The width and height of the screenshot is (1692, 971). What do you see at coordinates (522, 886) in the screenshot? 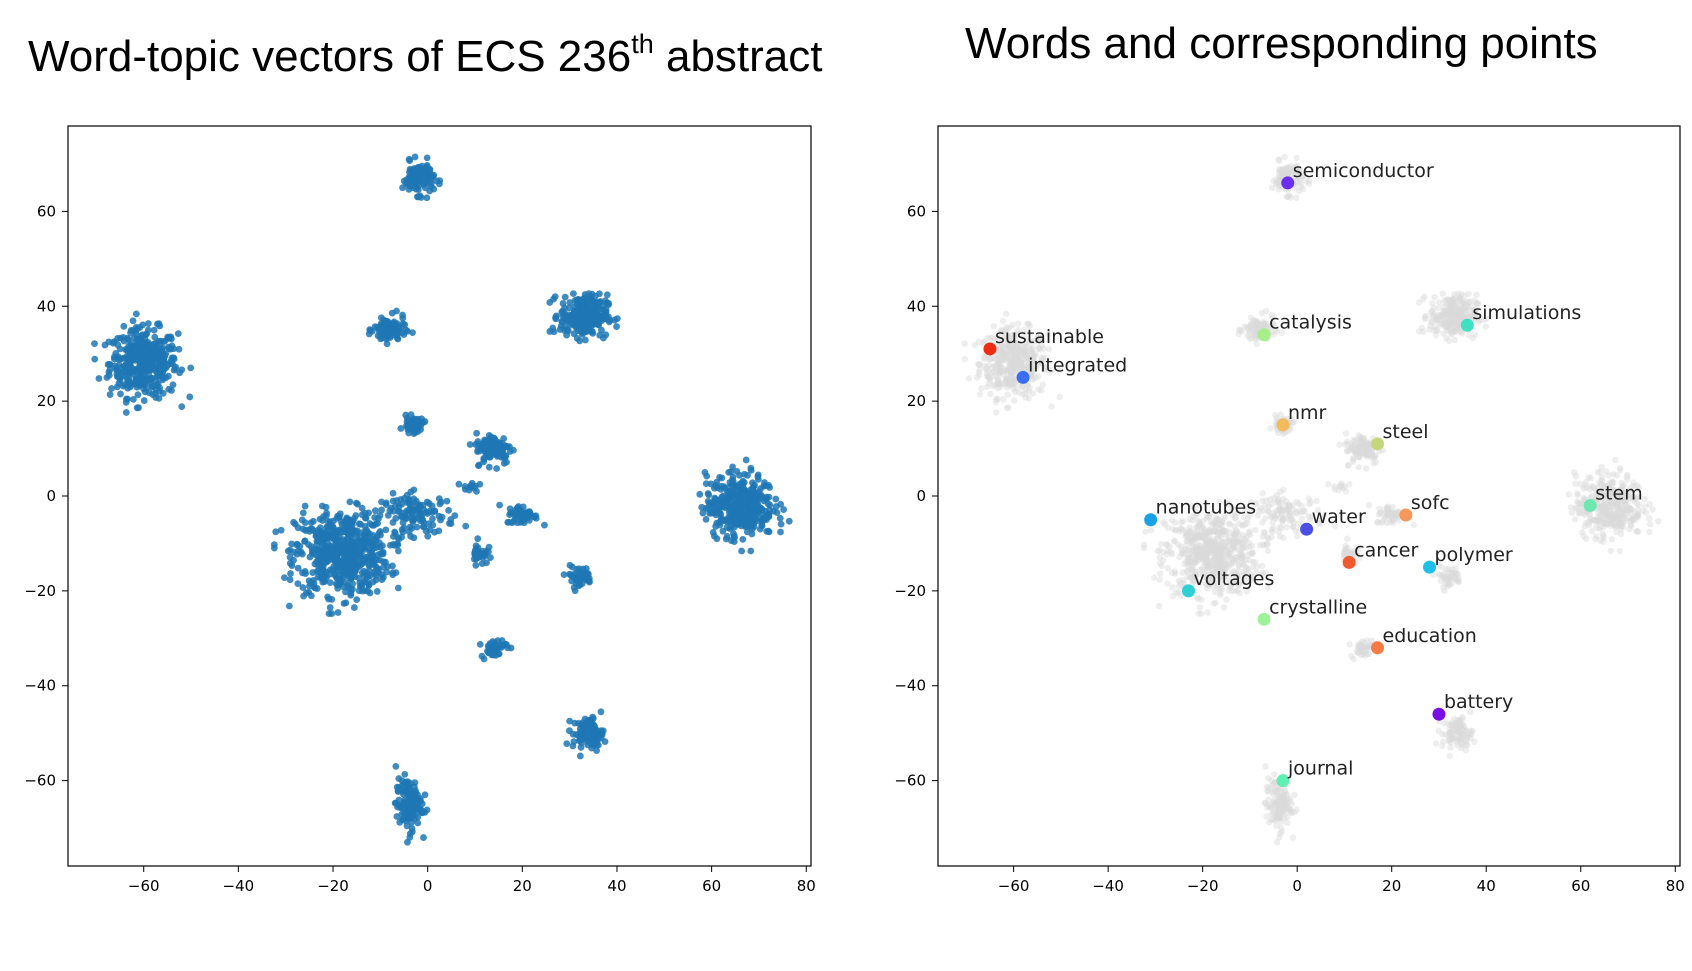
I see `left-x-tick-label: 20` at bounding box center [522, 886].